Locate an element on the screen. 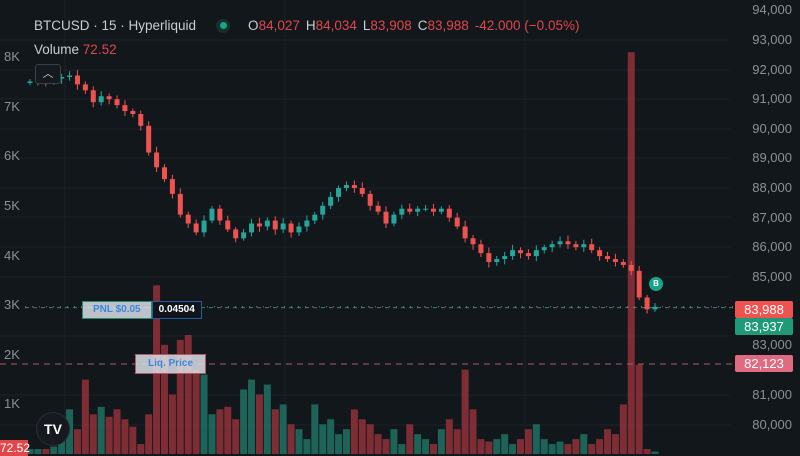 This screenshot has height=456, width=800. volume-axis-label: 1K is located at coordinates (12, 404).